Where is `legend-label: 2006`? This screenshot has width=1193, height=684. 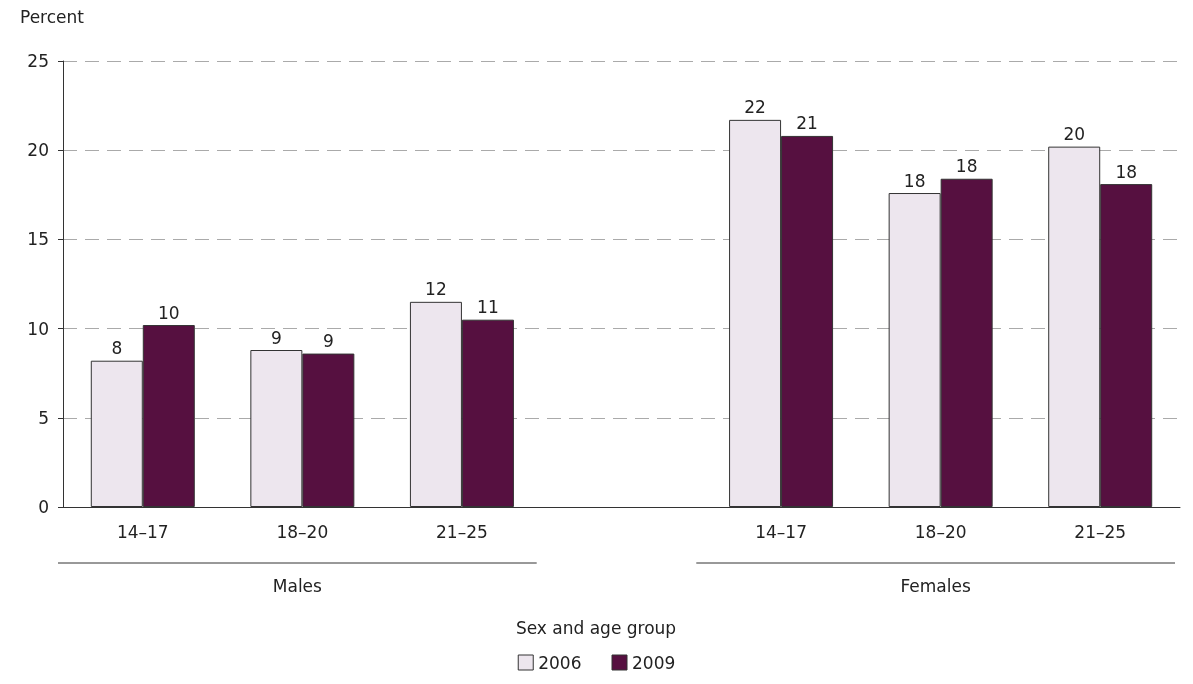
legend-label: 2006 is located at coordinates (560, 662).